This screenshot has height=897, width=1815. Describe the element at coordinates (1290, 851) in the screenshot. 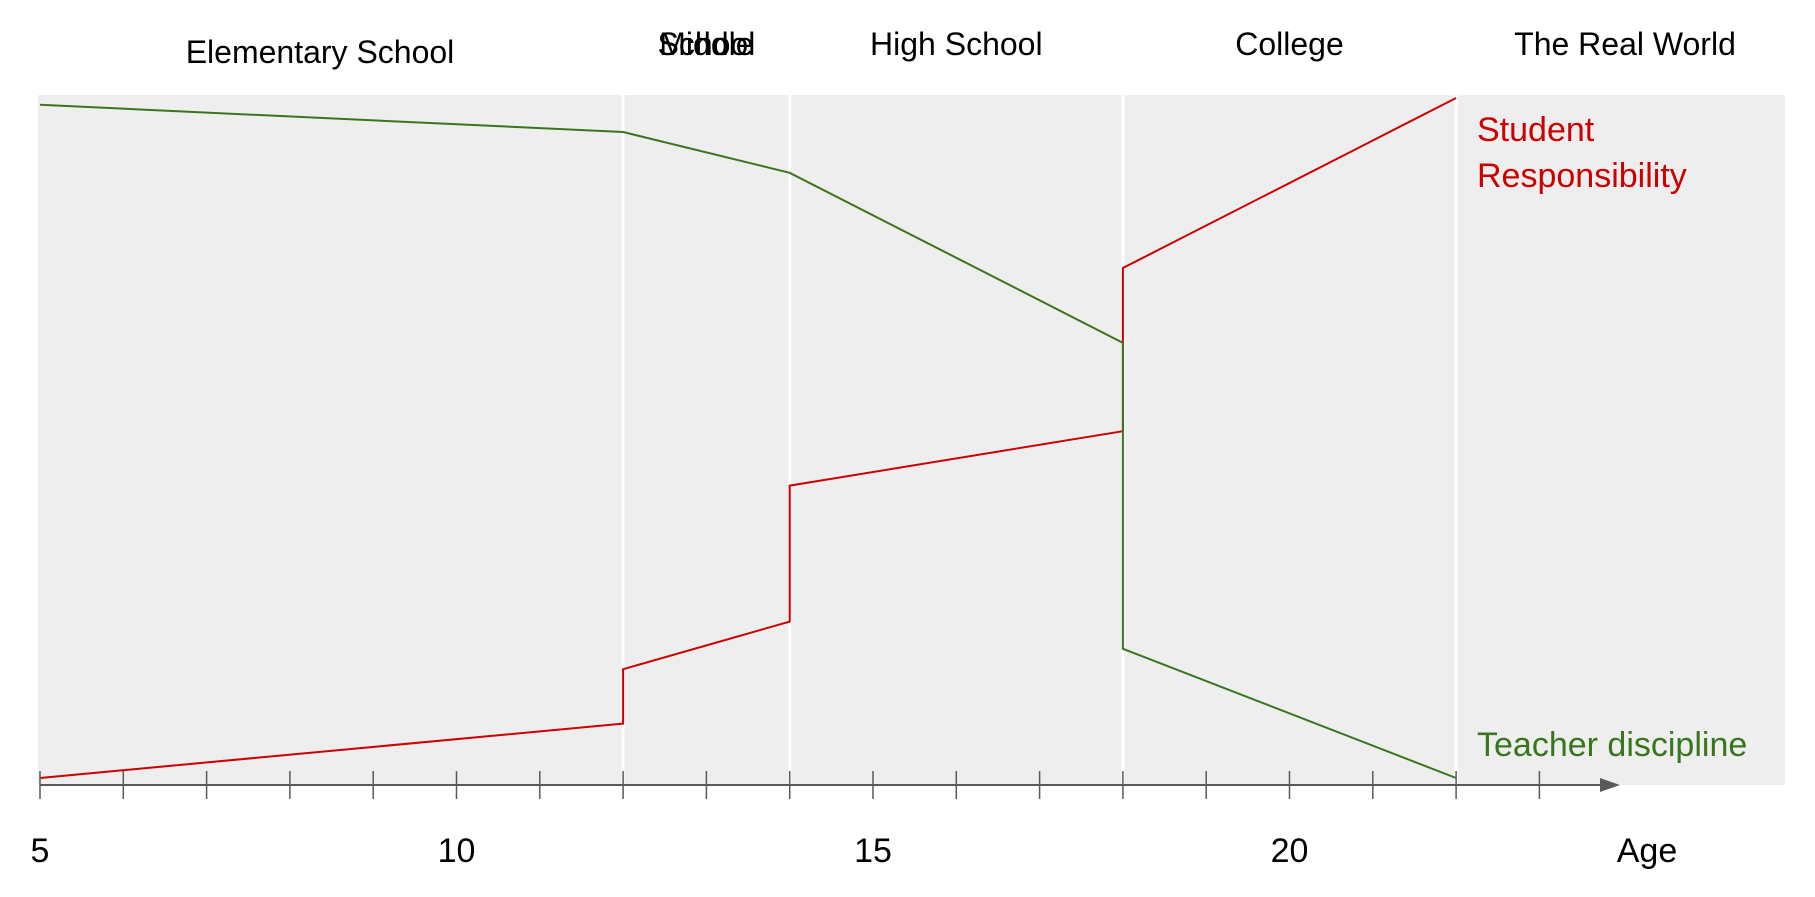

I see `x-tick-label: 20` at that location.